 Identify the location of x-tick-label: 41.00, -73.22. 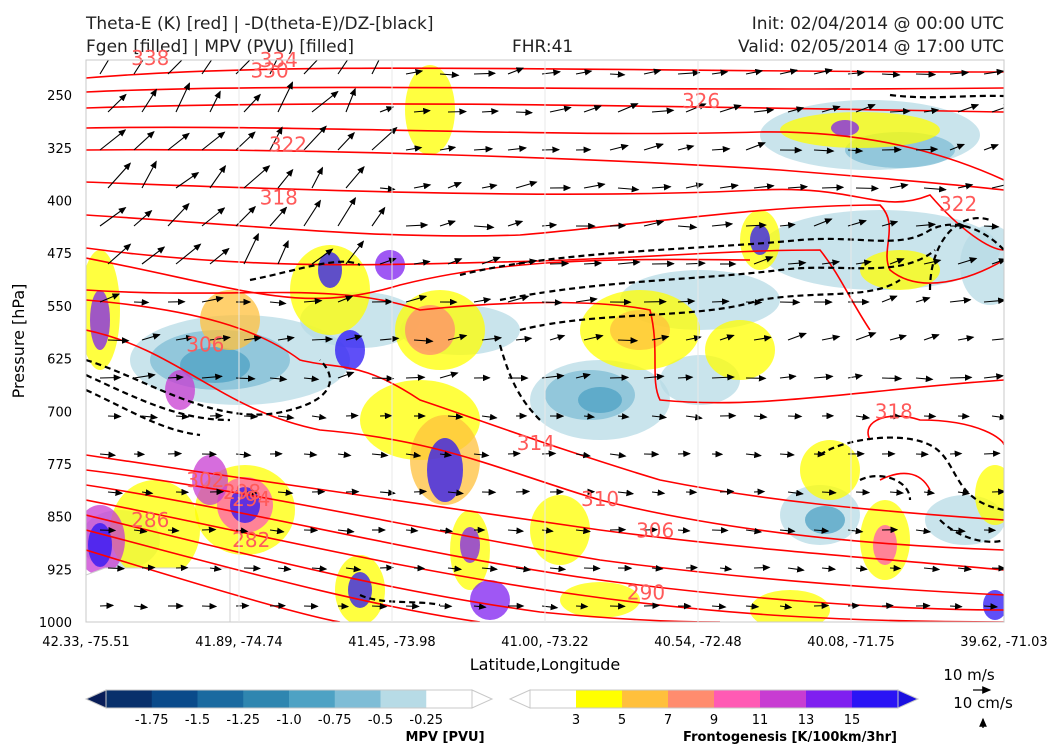
(544, 642).